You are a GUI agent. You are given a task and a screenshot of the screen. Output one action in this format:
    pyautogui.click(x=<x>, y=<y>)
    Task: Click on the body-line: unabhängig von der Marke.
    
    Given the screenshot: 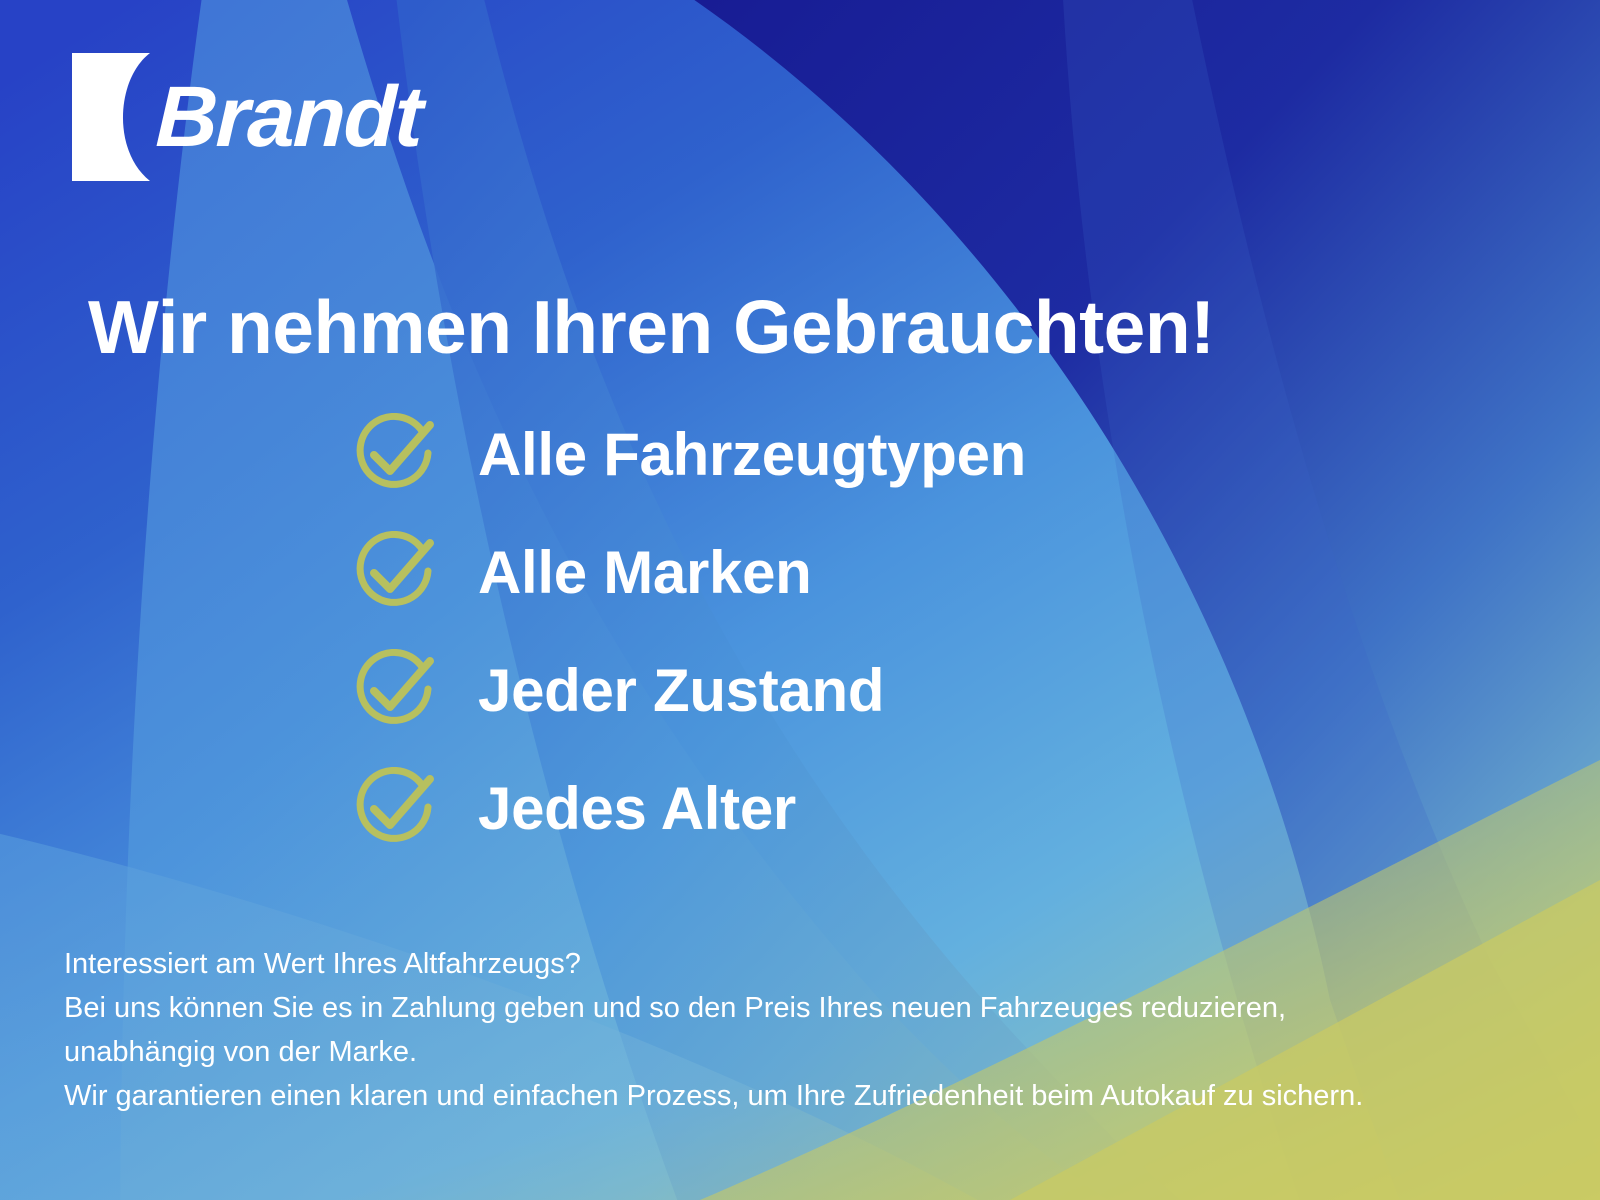 What is the action you would take?
    pyautogui.click(x=241, y=1052)
    